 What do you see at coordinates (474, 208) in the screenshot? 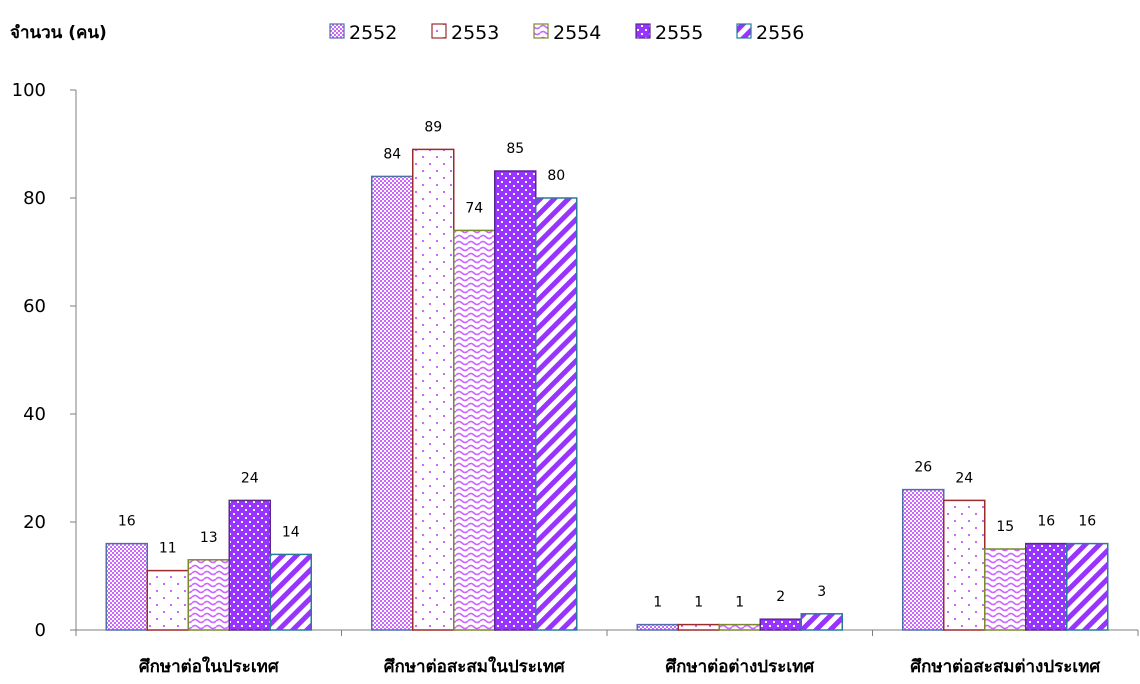
I see `data-label: 74` at bounding box center [474, 208].